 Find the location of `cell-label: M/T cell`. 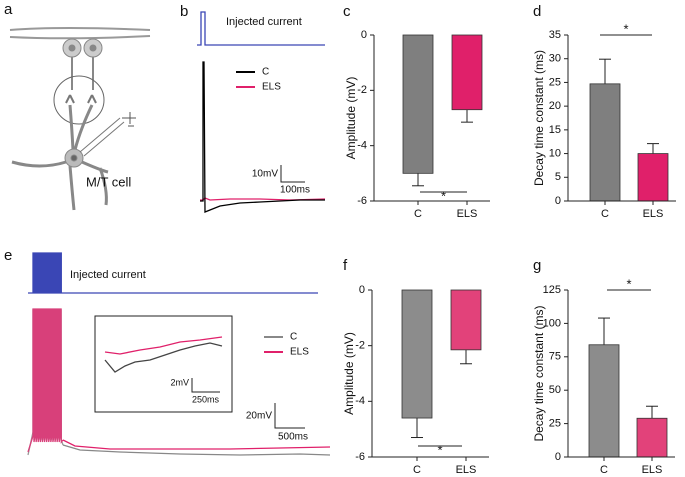

cell-label: M/T cell is located at coordinates (108, 181).